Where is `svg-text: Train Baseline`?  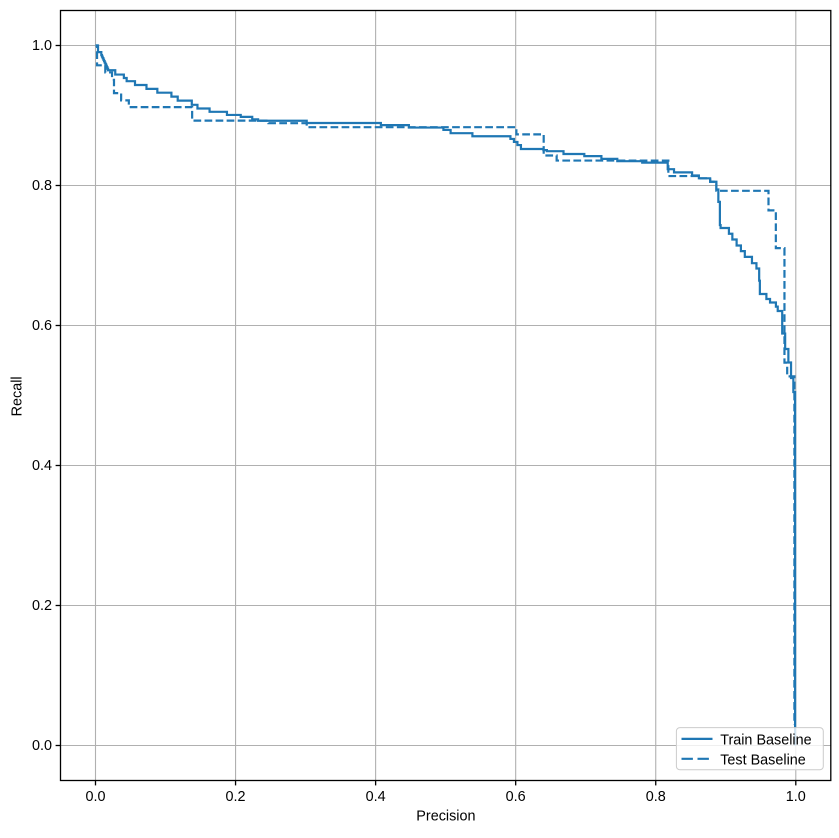
svg-text: Train Baseline is located at coordinates (765, 740).